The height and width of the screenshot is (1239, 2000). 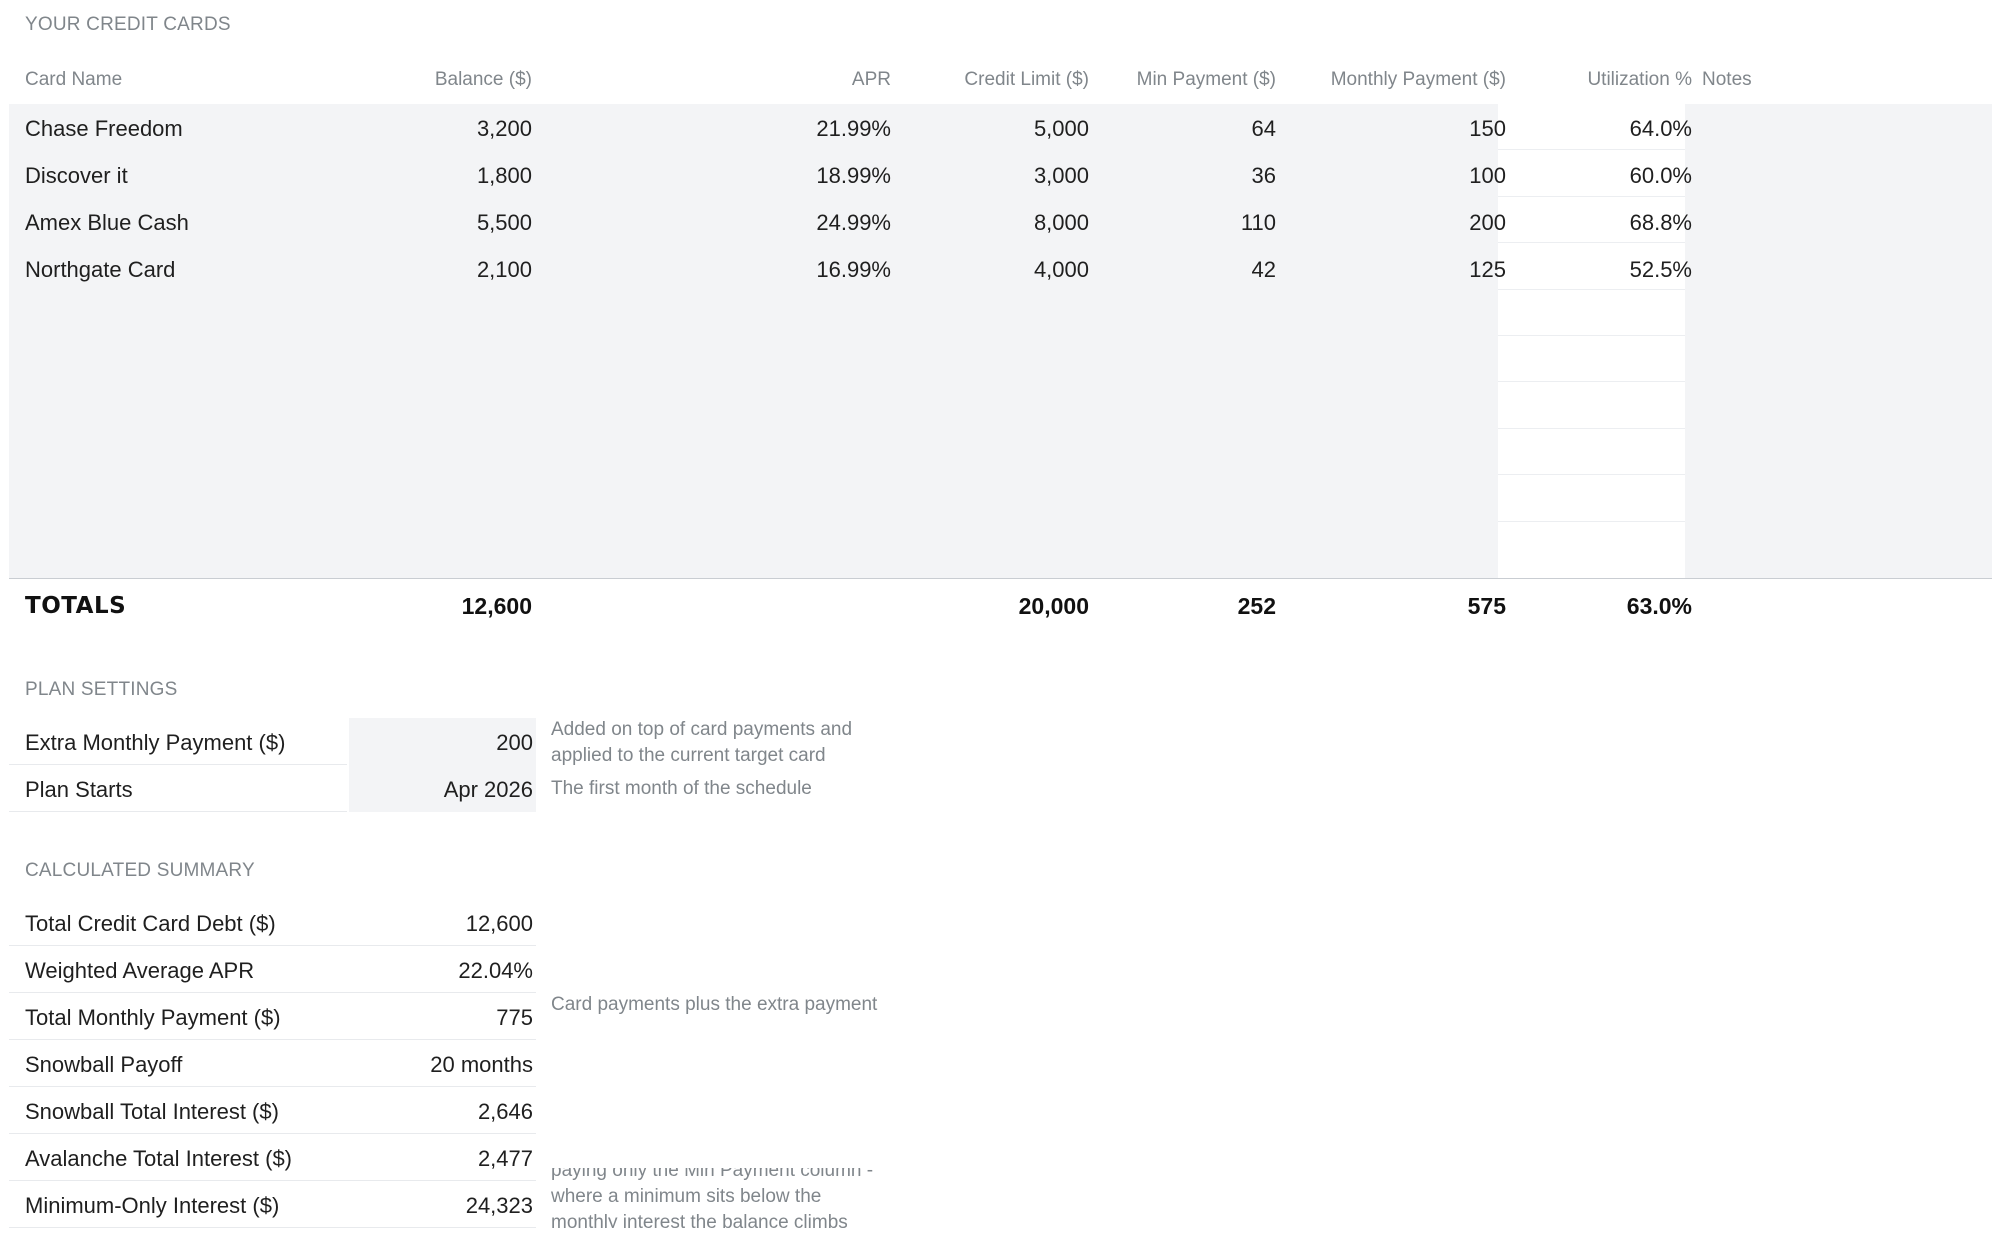 What do you see at coordinates (1660, 269) in the screenshot?
I see `utilization-cell: 52.5%` at bounding box center [1660, 269].